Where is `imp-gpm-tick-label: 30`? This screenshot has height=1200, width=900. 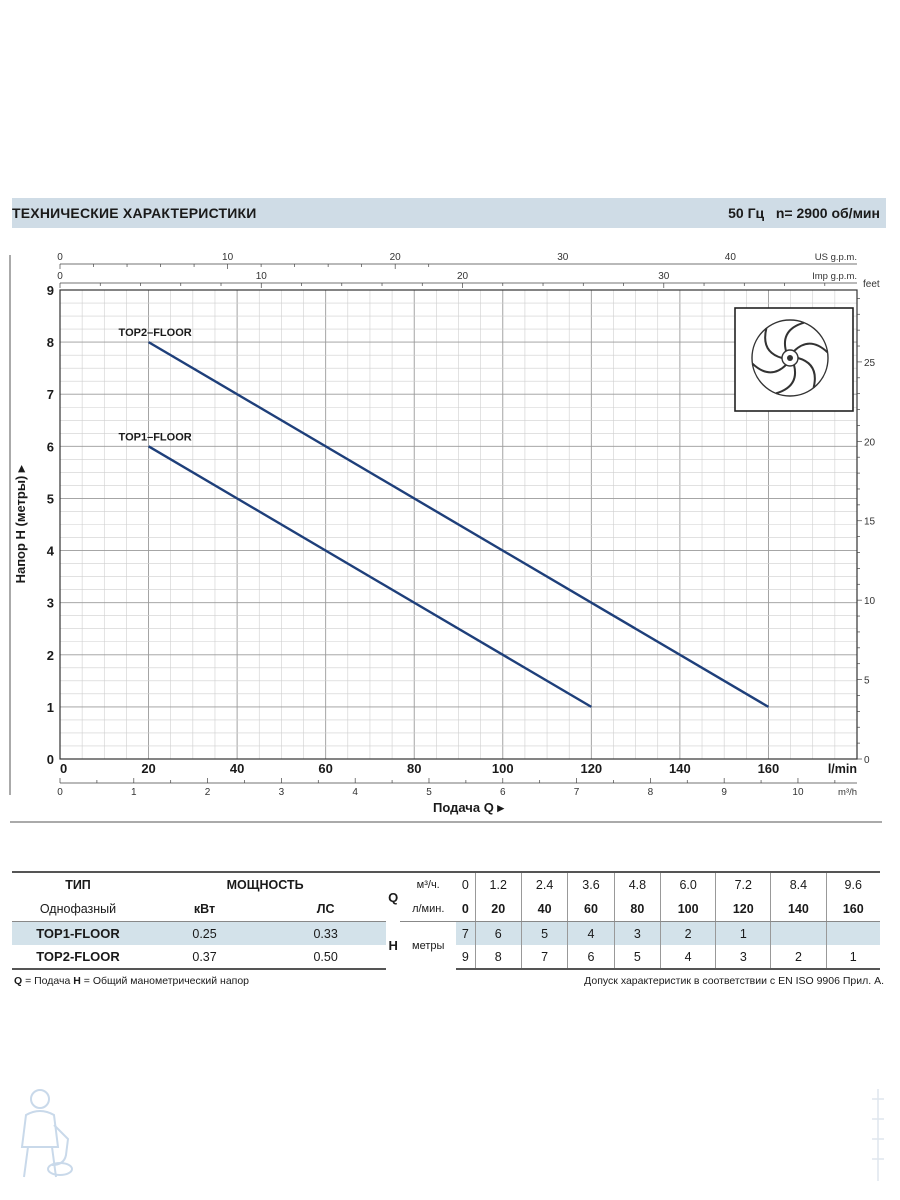
imp-gpm-tick-label: 30 is located at coordinates (664, 276).